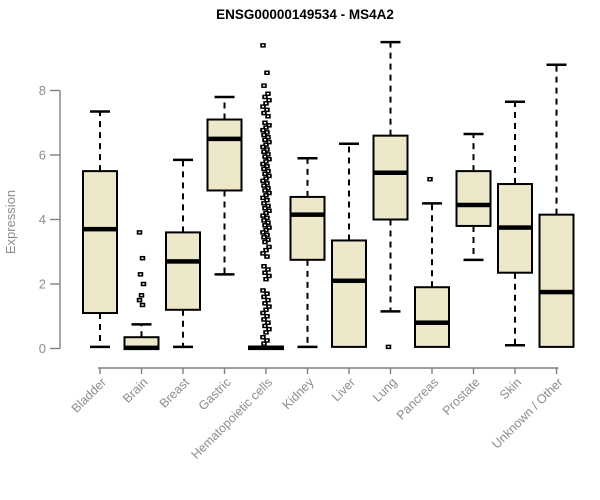  What do you see at coordinates (417, 398) in the screenshot?
I see `x-tick-label: Pancreas` at bounding box center [417, 398].